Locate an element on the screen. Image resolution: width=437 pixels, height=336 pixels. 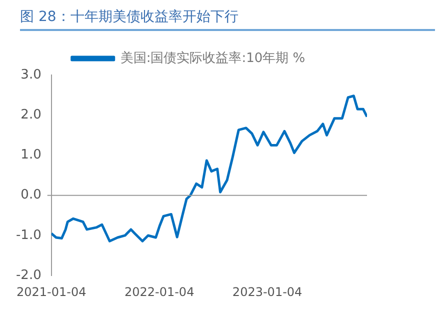
y-tick-label: 0.0 is located at coordinates (31, 195).